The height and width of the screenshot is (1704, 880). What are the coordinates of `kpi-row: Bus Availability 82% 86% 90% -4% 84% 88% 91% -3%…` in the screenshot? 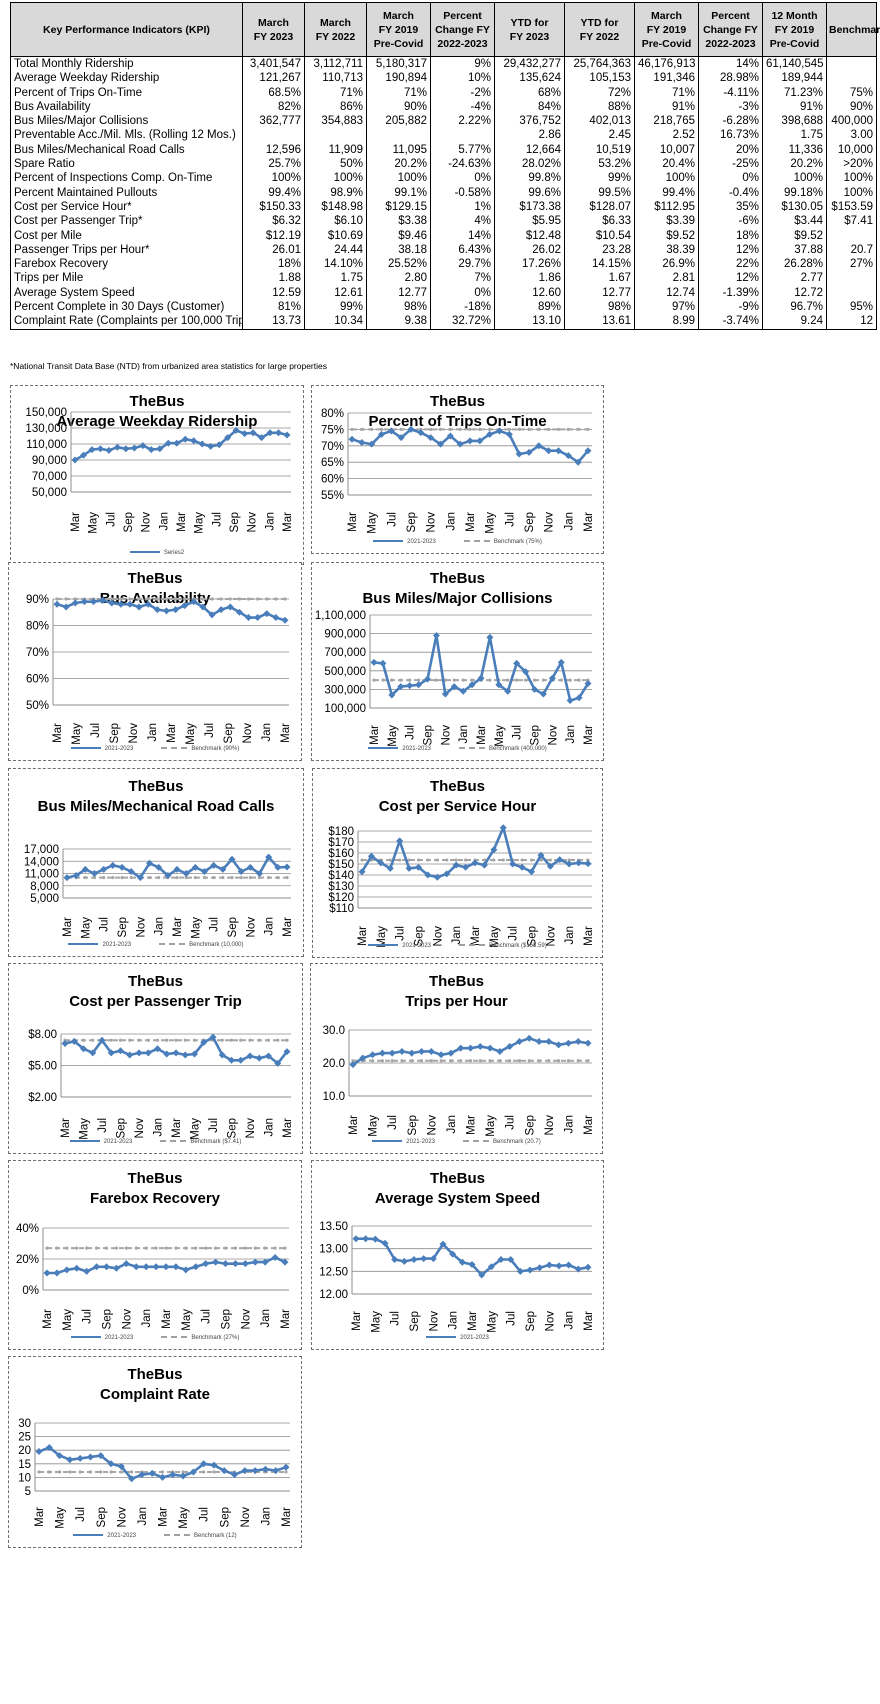 It's located at (443, 107).